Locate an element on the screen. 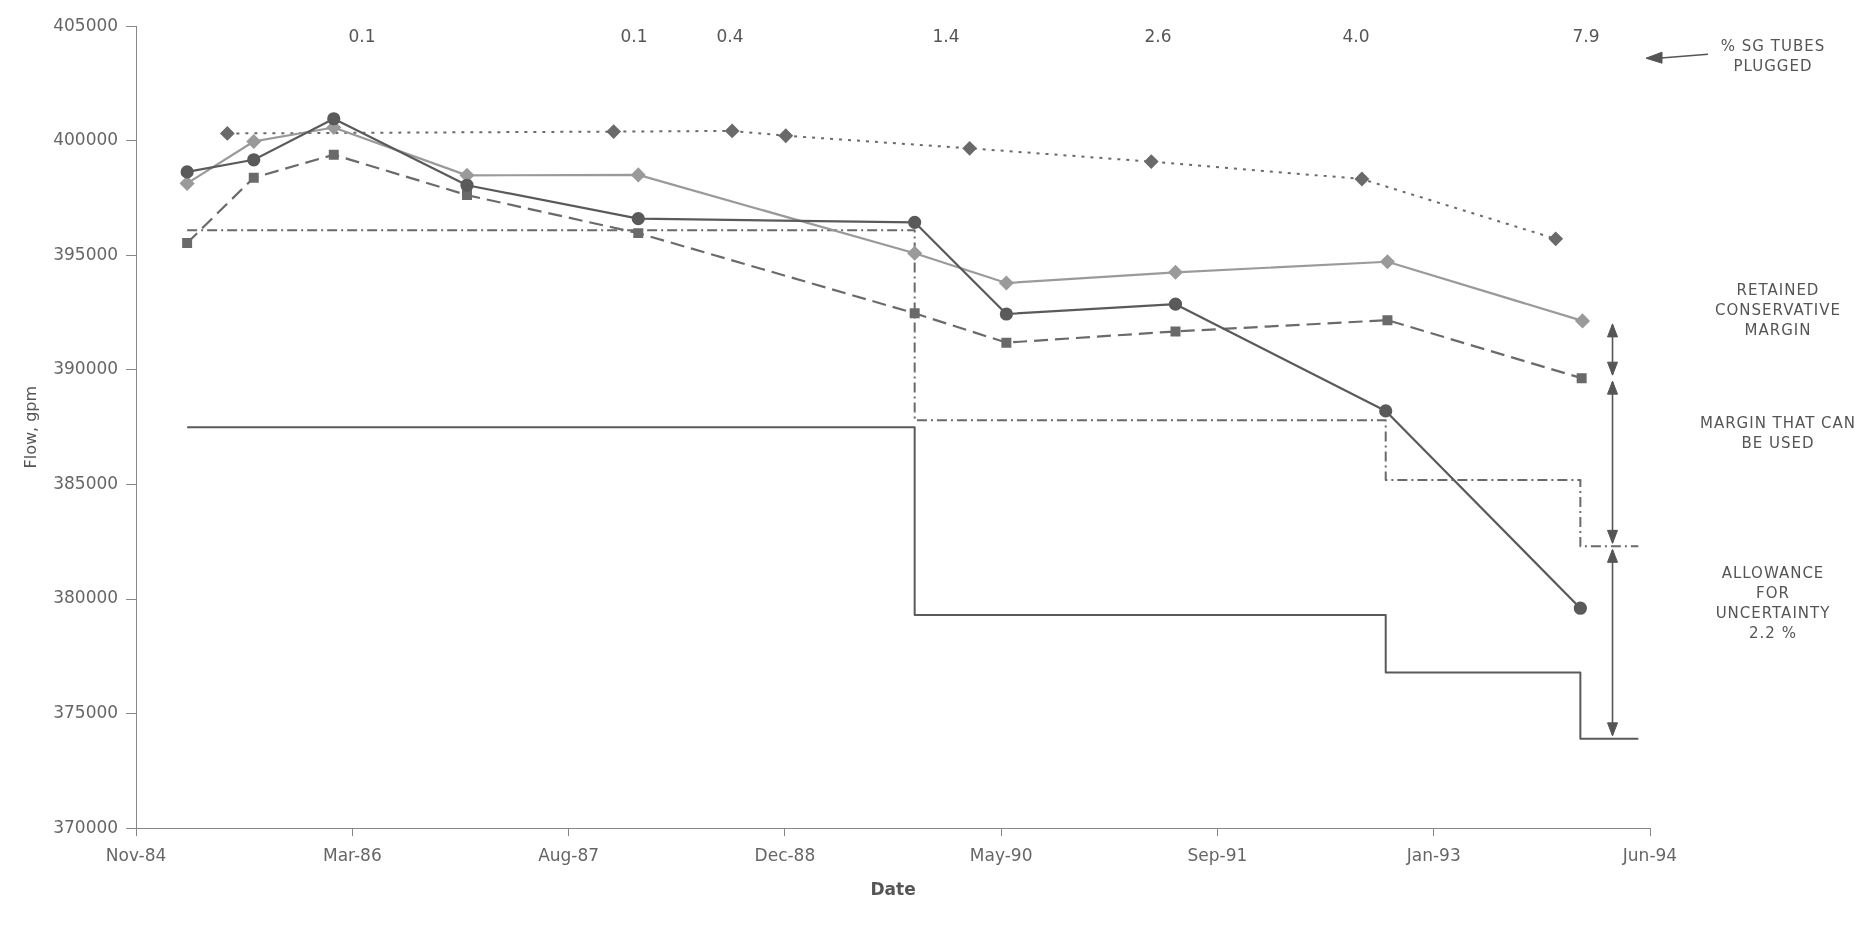 Image resolution: width=1870 pixels, height=928 pixels. x-axis-title: Date is located at coordinates (893, 889).